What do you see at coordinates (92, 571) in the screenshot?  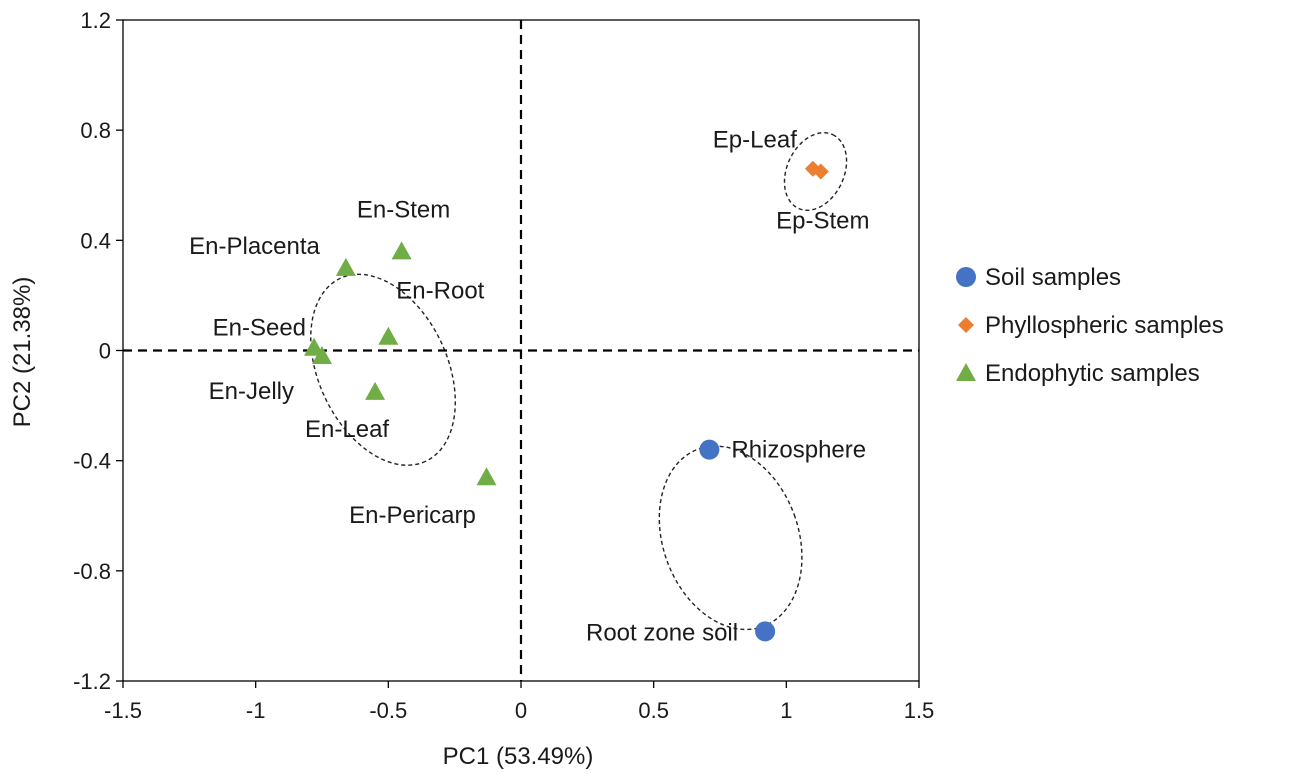 I see `y-tick-label: -0.8` at bounding box center [92, 571].